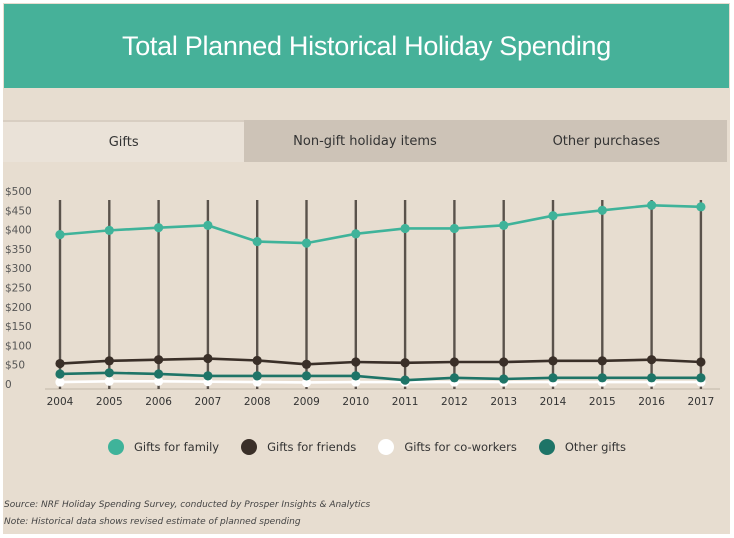 Image resolution: width=734 pixels, height=538 pixels. I want to click on series-line-gifts-for-co-workers, so click(380, 381).